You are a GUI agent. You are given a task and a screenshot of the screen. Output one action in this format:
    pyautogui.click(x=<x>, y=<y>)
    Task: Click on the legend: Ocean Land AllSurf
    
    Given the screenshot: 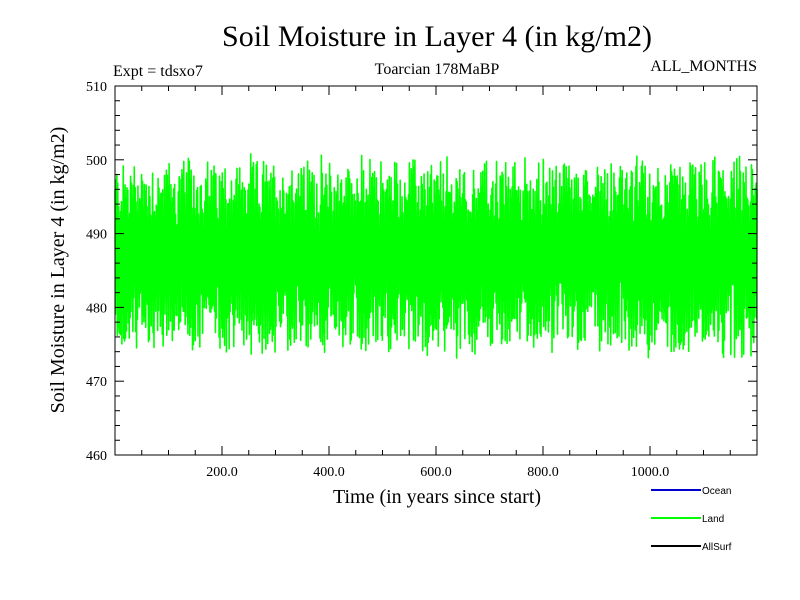 What is the action you would take?
    pyautogui.click(x=691, y=519)
    